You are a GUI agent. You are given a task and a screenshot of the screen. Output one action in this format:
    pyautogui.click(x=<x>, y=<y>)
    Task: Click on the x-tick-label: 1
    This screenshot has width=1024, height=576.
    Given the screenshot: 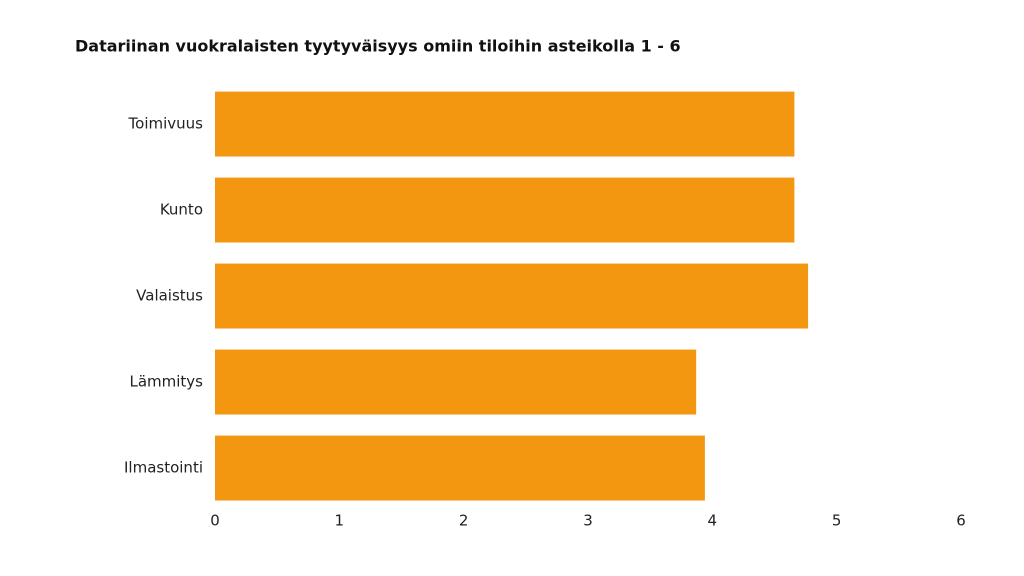 What is the action you would take?
    pyautogui.click(x=340, y=521)
    